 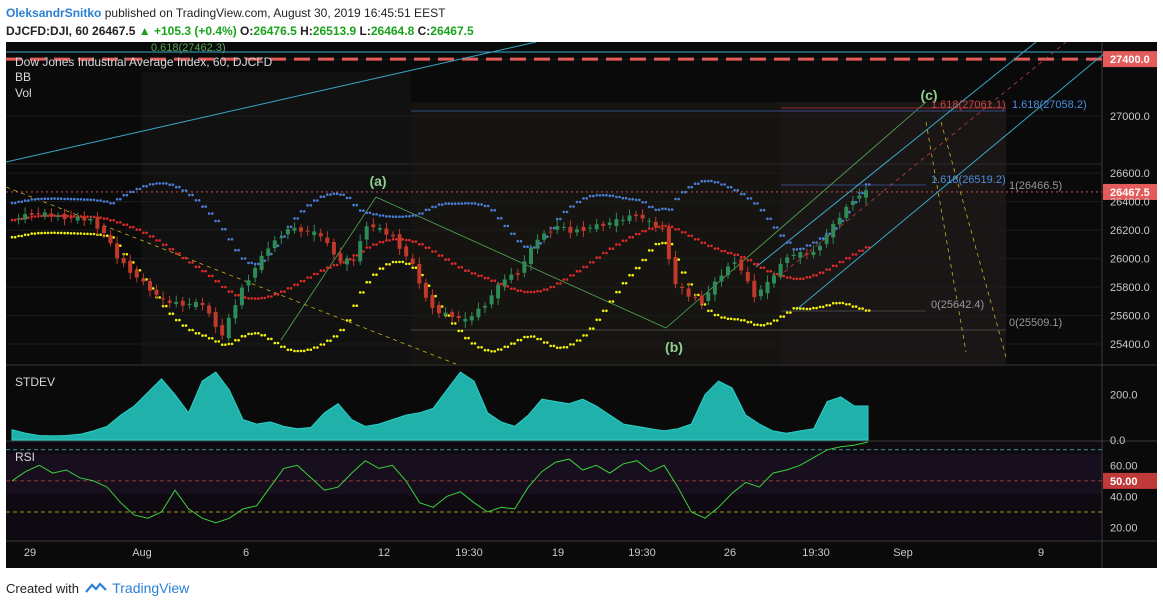 What do you see at coordinates (23, 93) in the screenshot?
I see `legend-vol: Vol` at bounding box center [23, 93].